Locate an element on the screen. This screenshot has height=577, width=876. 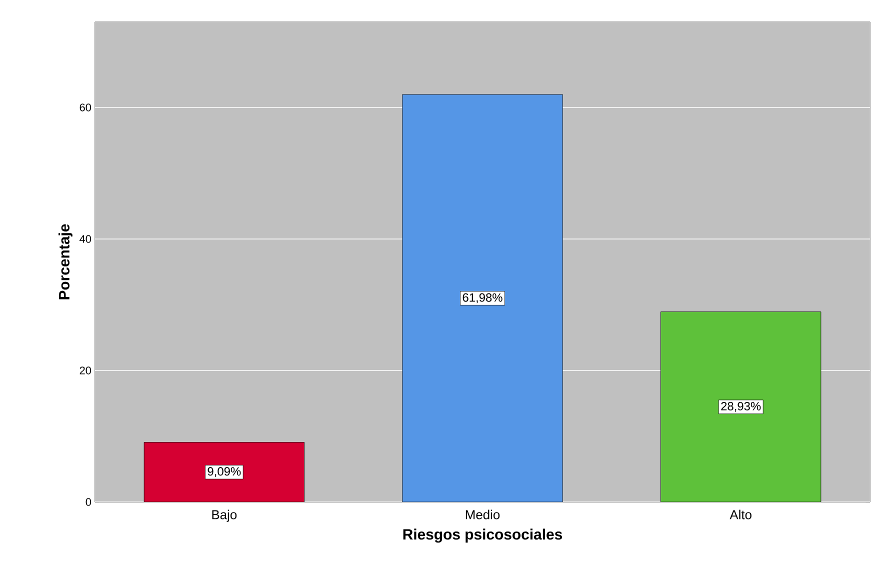
y-tick-label: 40 is located at coordinates (86, 239).